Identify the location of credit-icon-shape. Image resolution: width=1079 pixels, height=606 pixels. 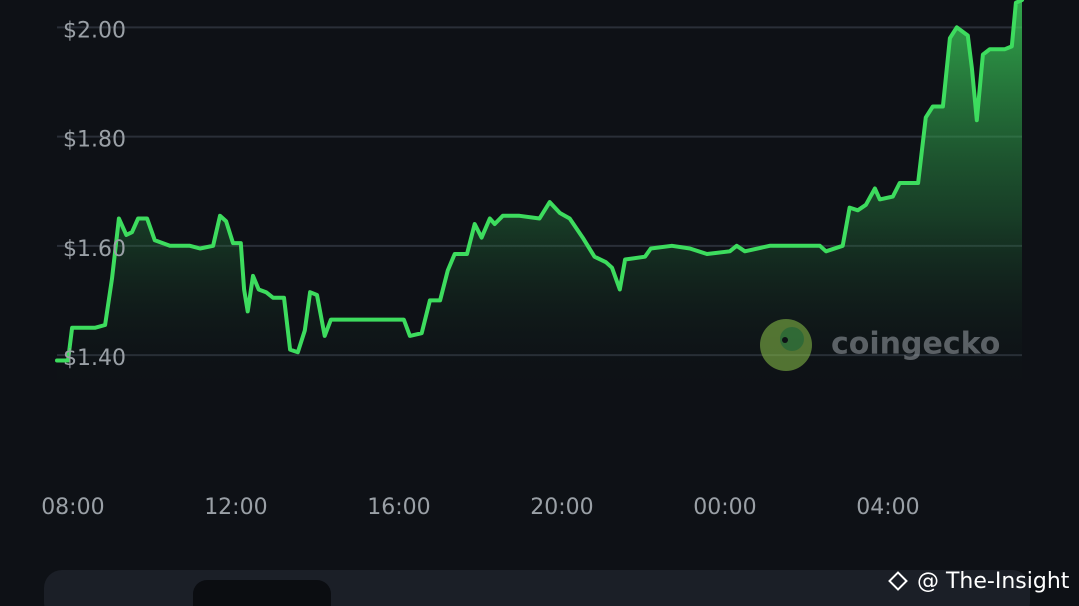
(898, 581).